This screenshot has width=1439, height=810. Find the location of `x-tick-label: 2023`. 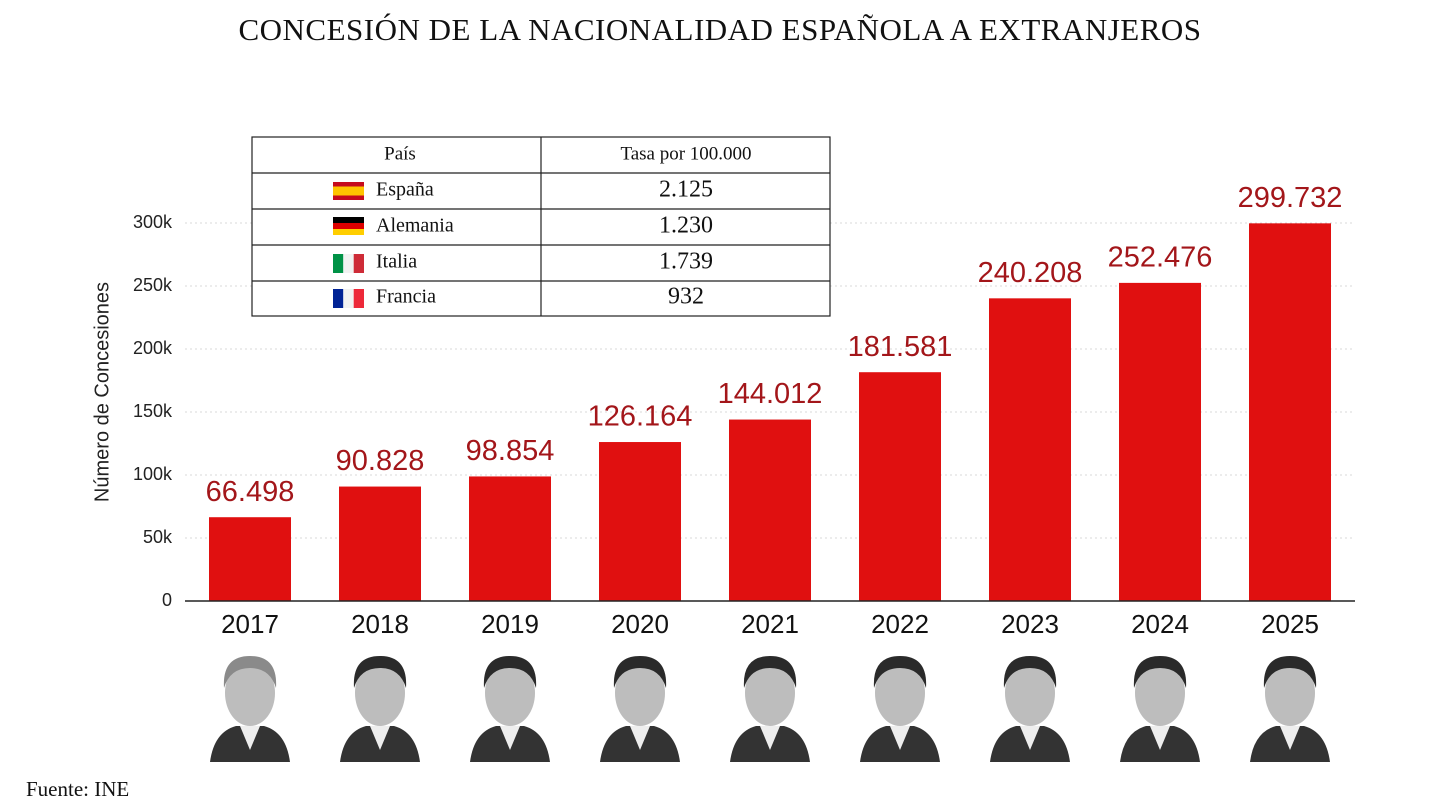

x-tick-label: 2023 is located at coordinates (1030, 624).